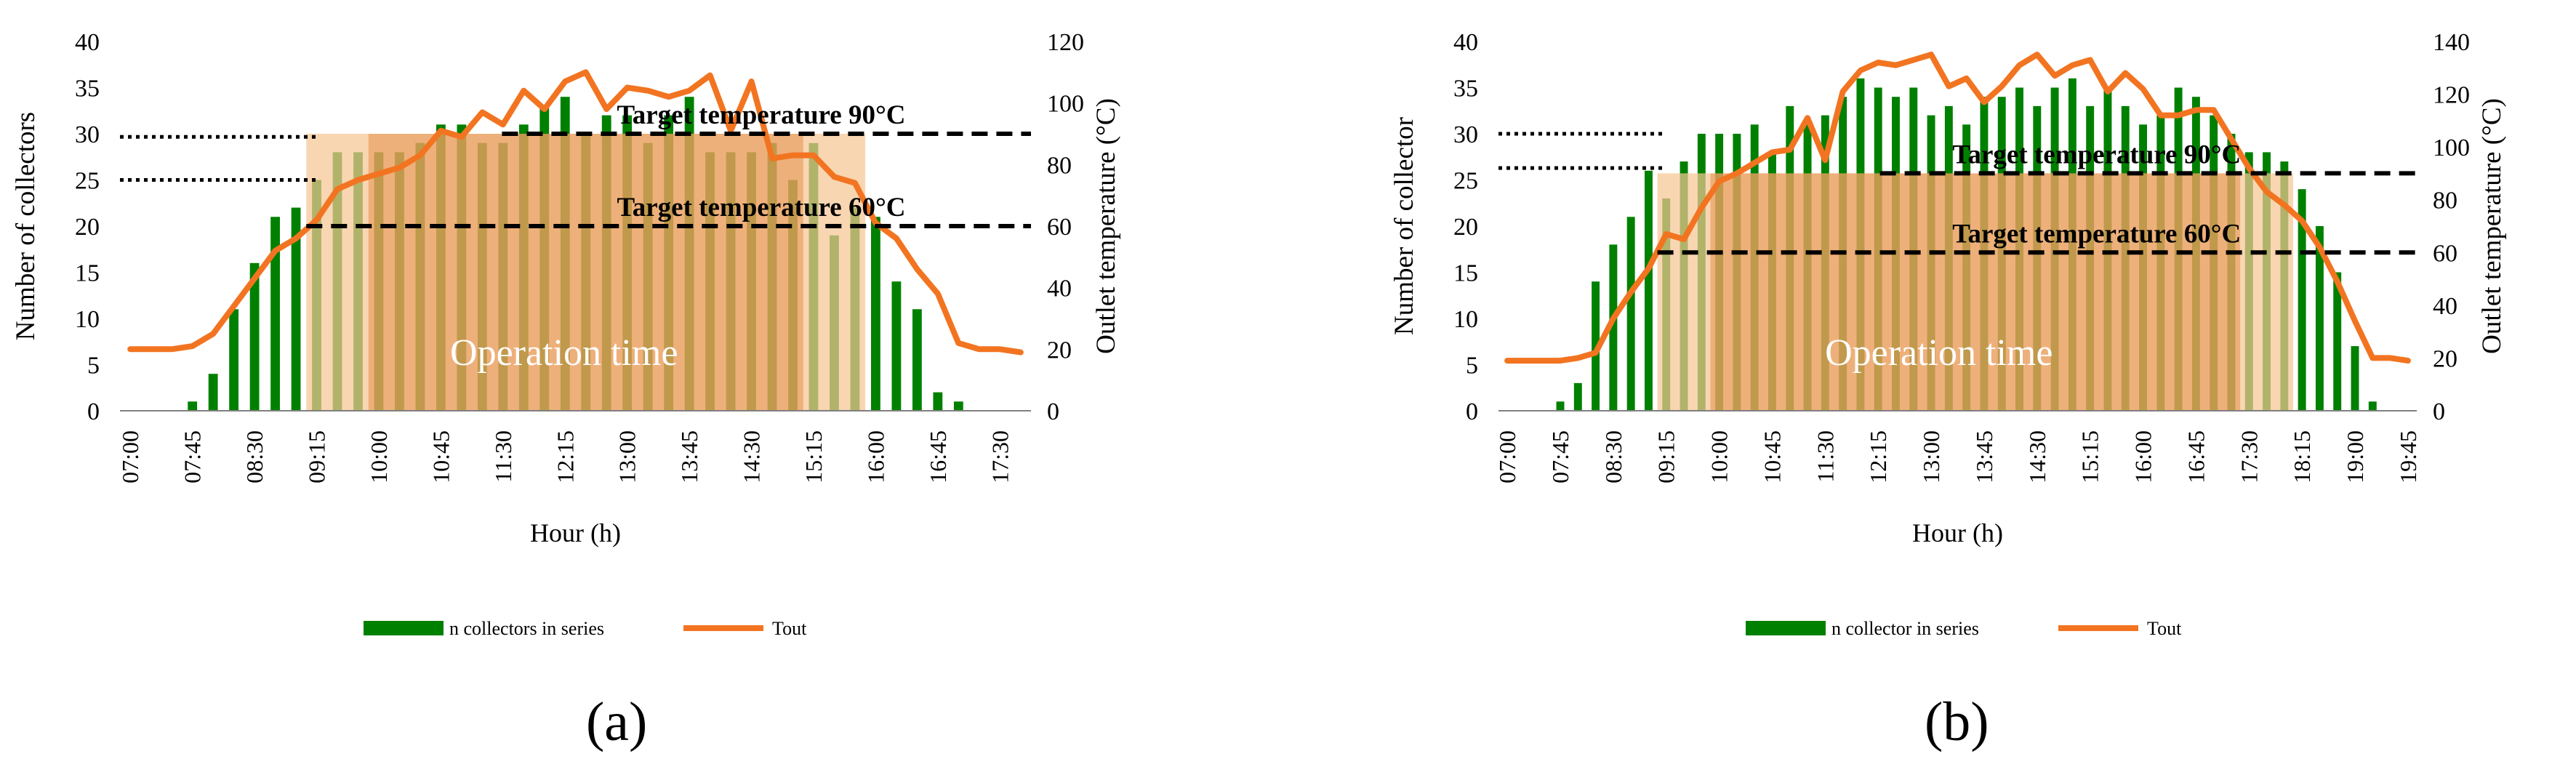  I want to click on operation-time-region-dense, so click(585, 272).